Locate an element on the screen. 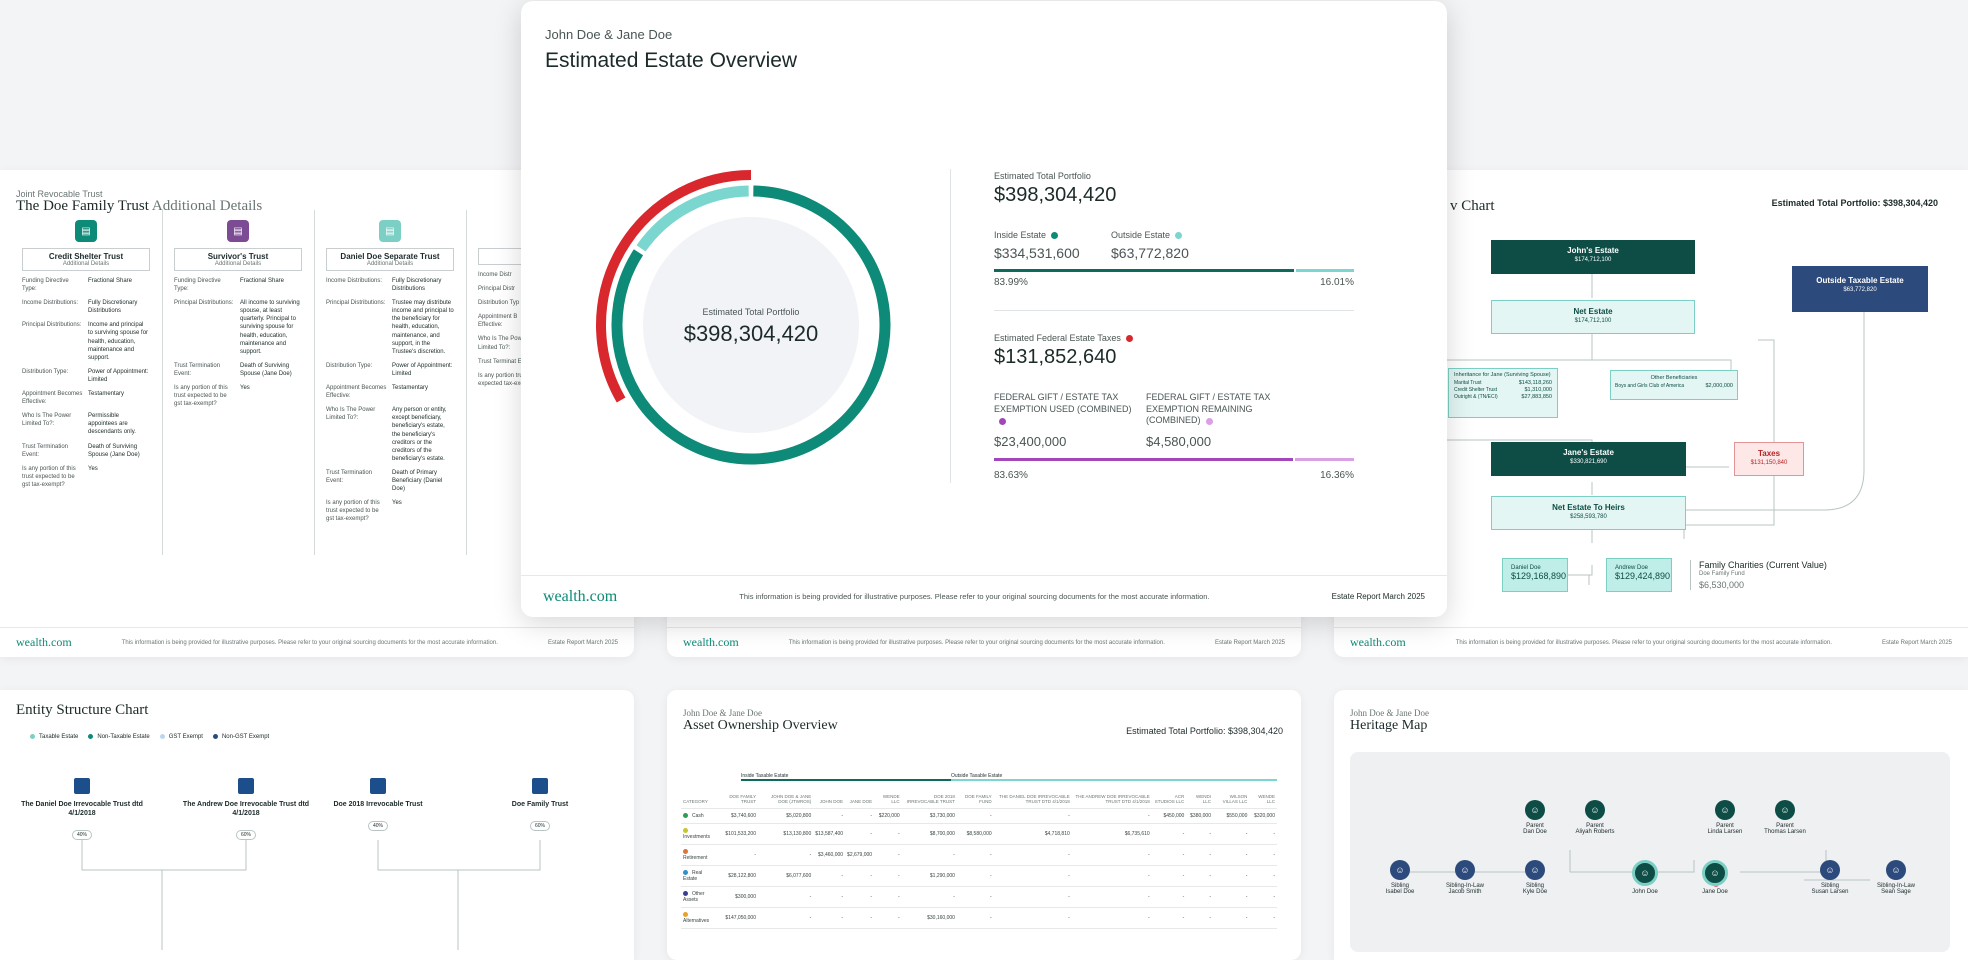 This screenshot has height=960, width=1968. outside-estate-arc is located at coordinates (692, 218).